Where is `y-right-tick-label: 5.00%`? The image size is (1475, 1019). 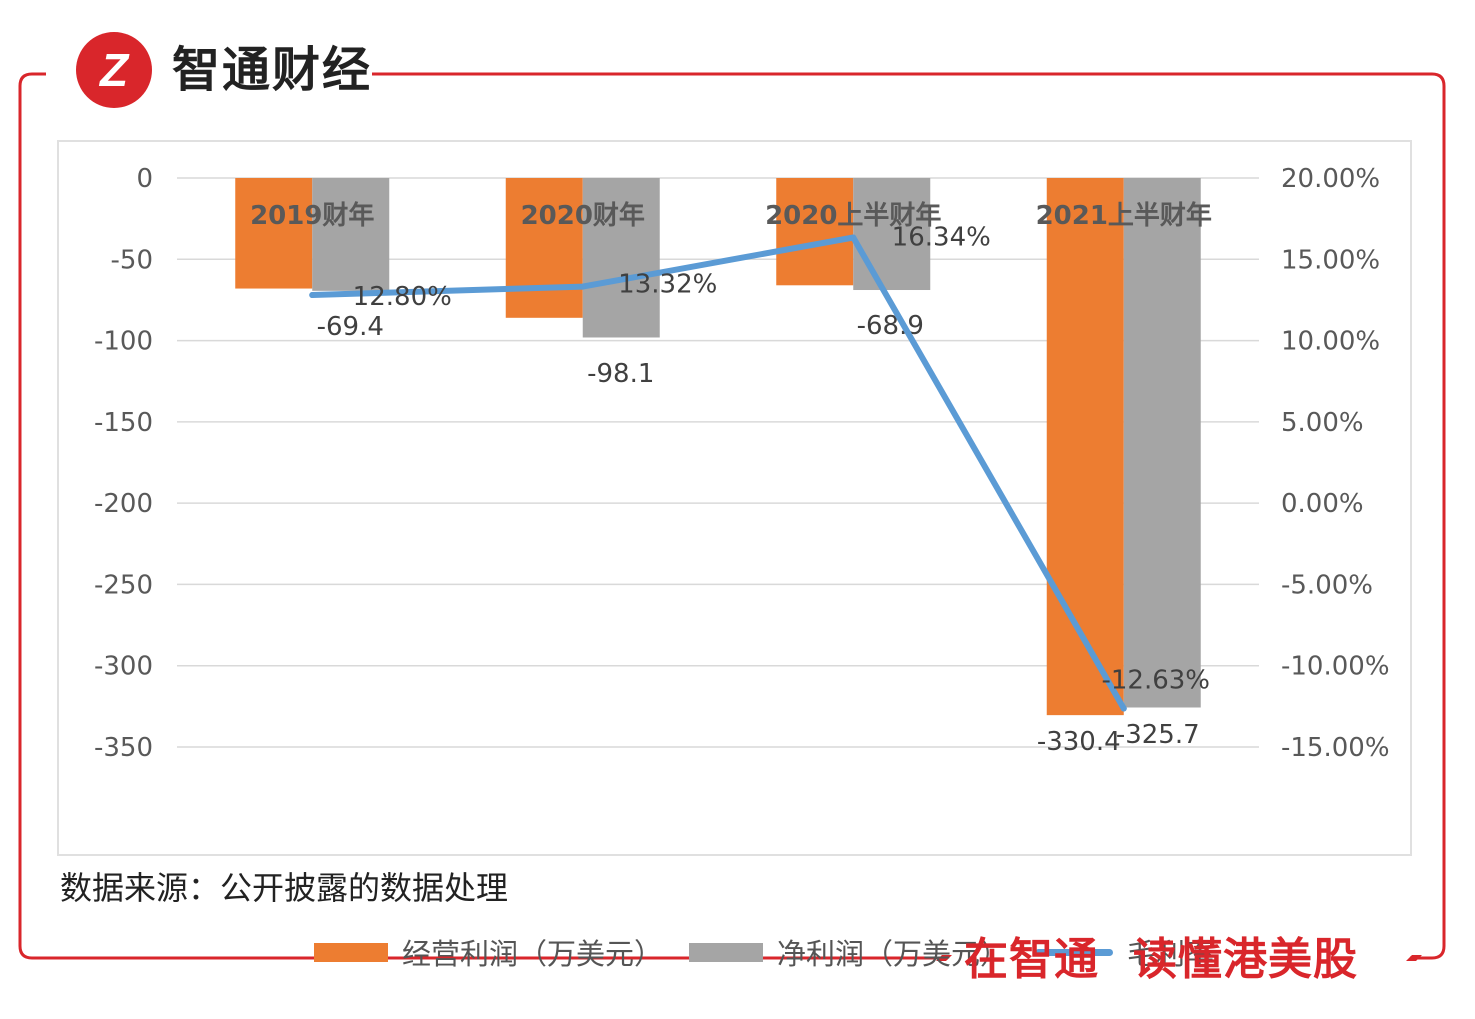 y-right-tick-label: 5.00% is located at coordinates (1322, 423).